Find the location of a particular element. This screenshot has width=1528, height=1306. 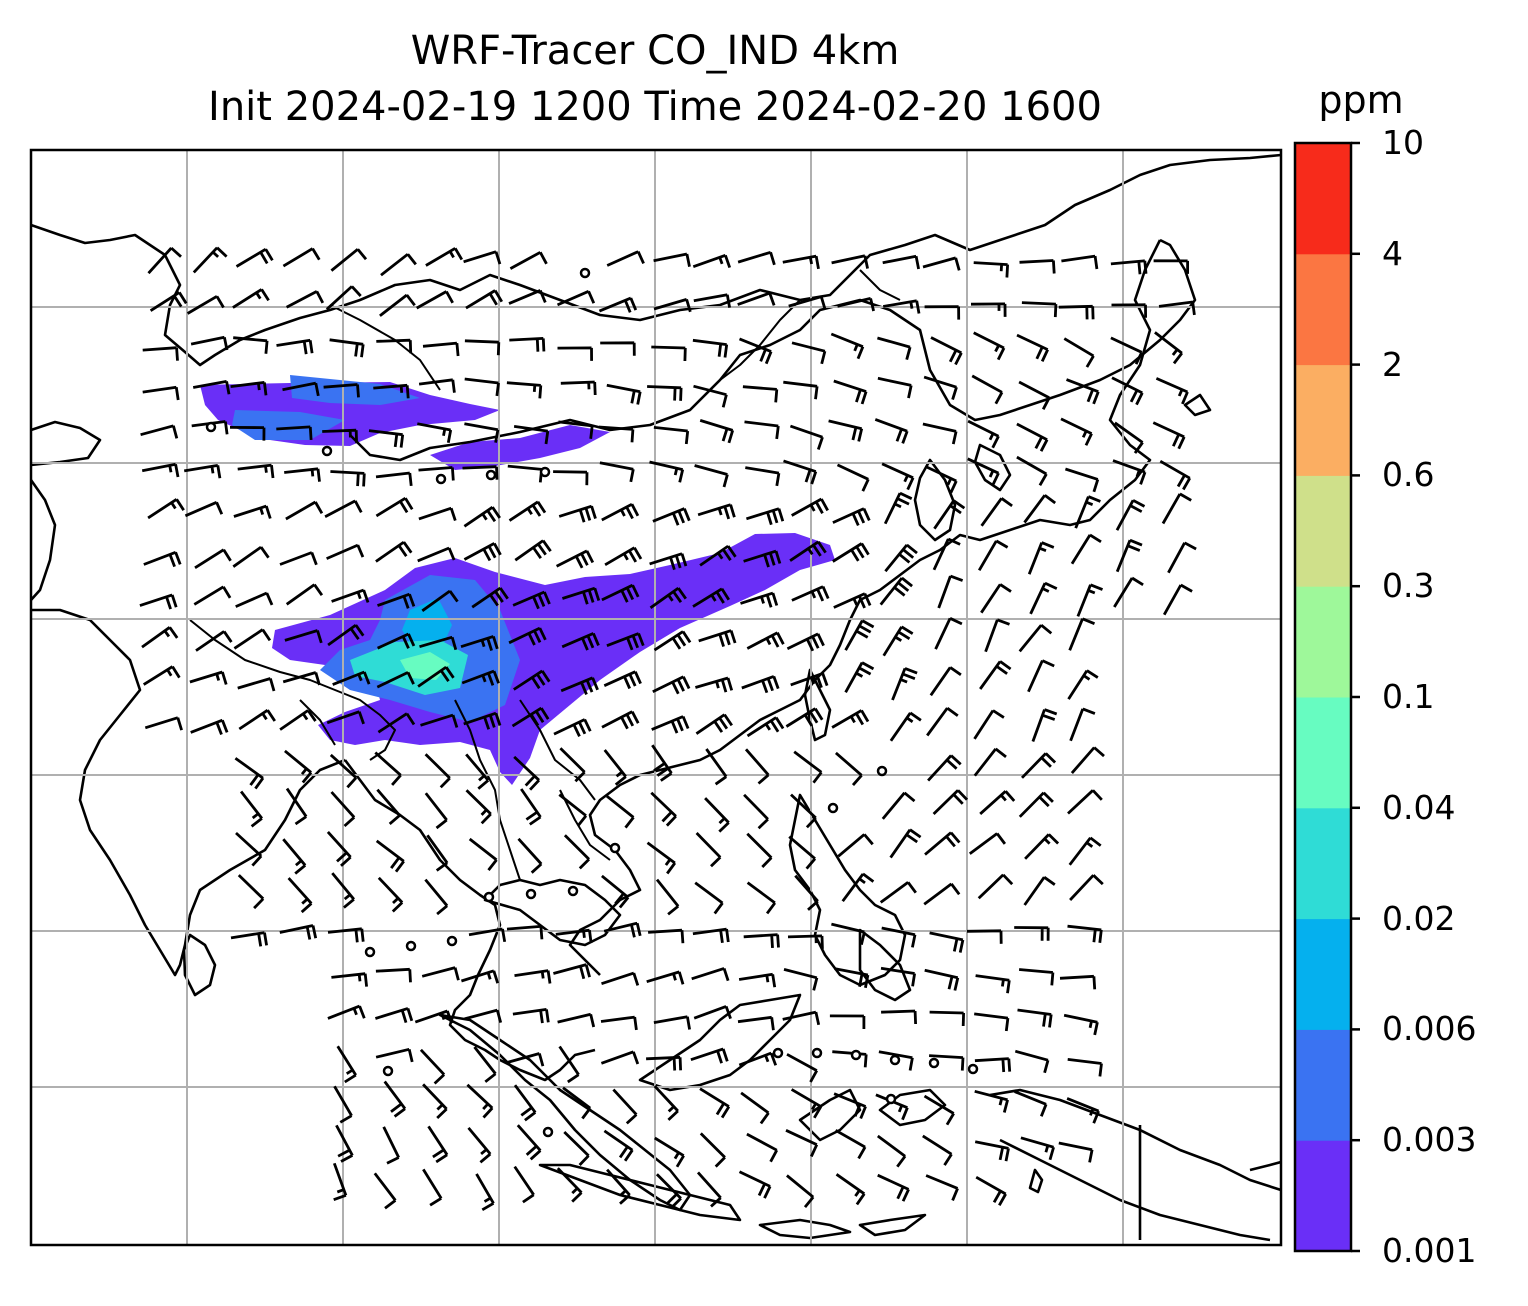

colorbar-tick-label: 10 is located at coordinates (1403, 142).